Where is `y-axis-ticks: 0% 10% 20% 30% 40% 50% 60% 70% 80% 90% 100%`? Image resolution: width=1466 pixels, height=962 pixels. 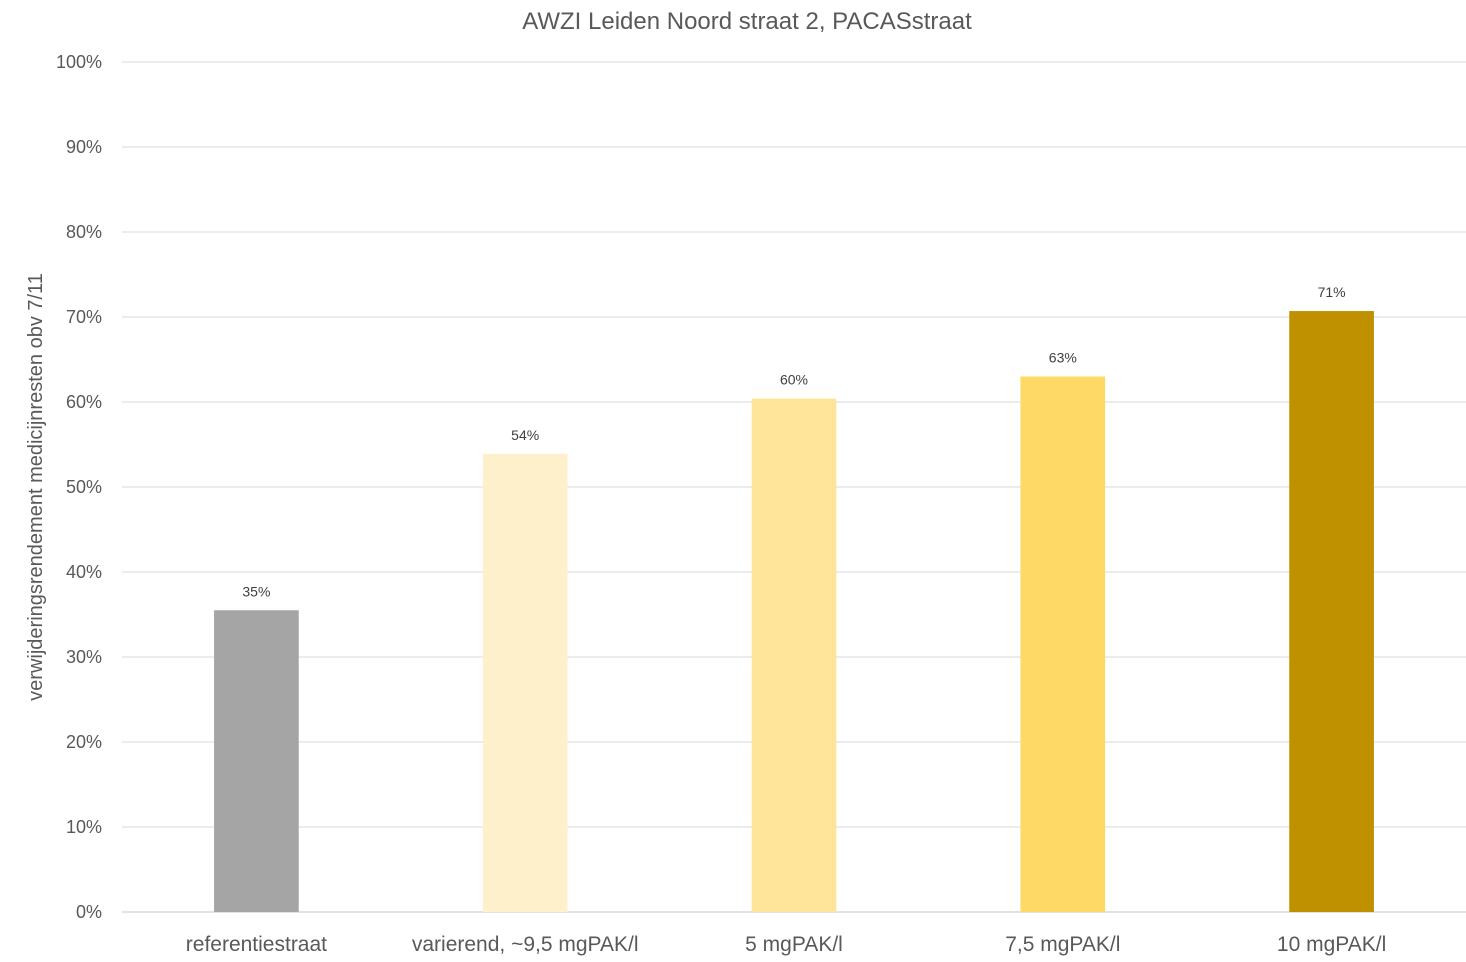 y-axis-ticks: 0% 10% 20% 30% 40% 50% 60% 70% 80% 90% 100% is located at coordinates (79, 487).